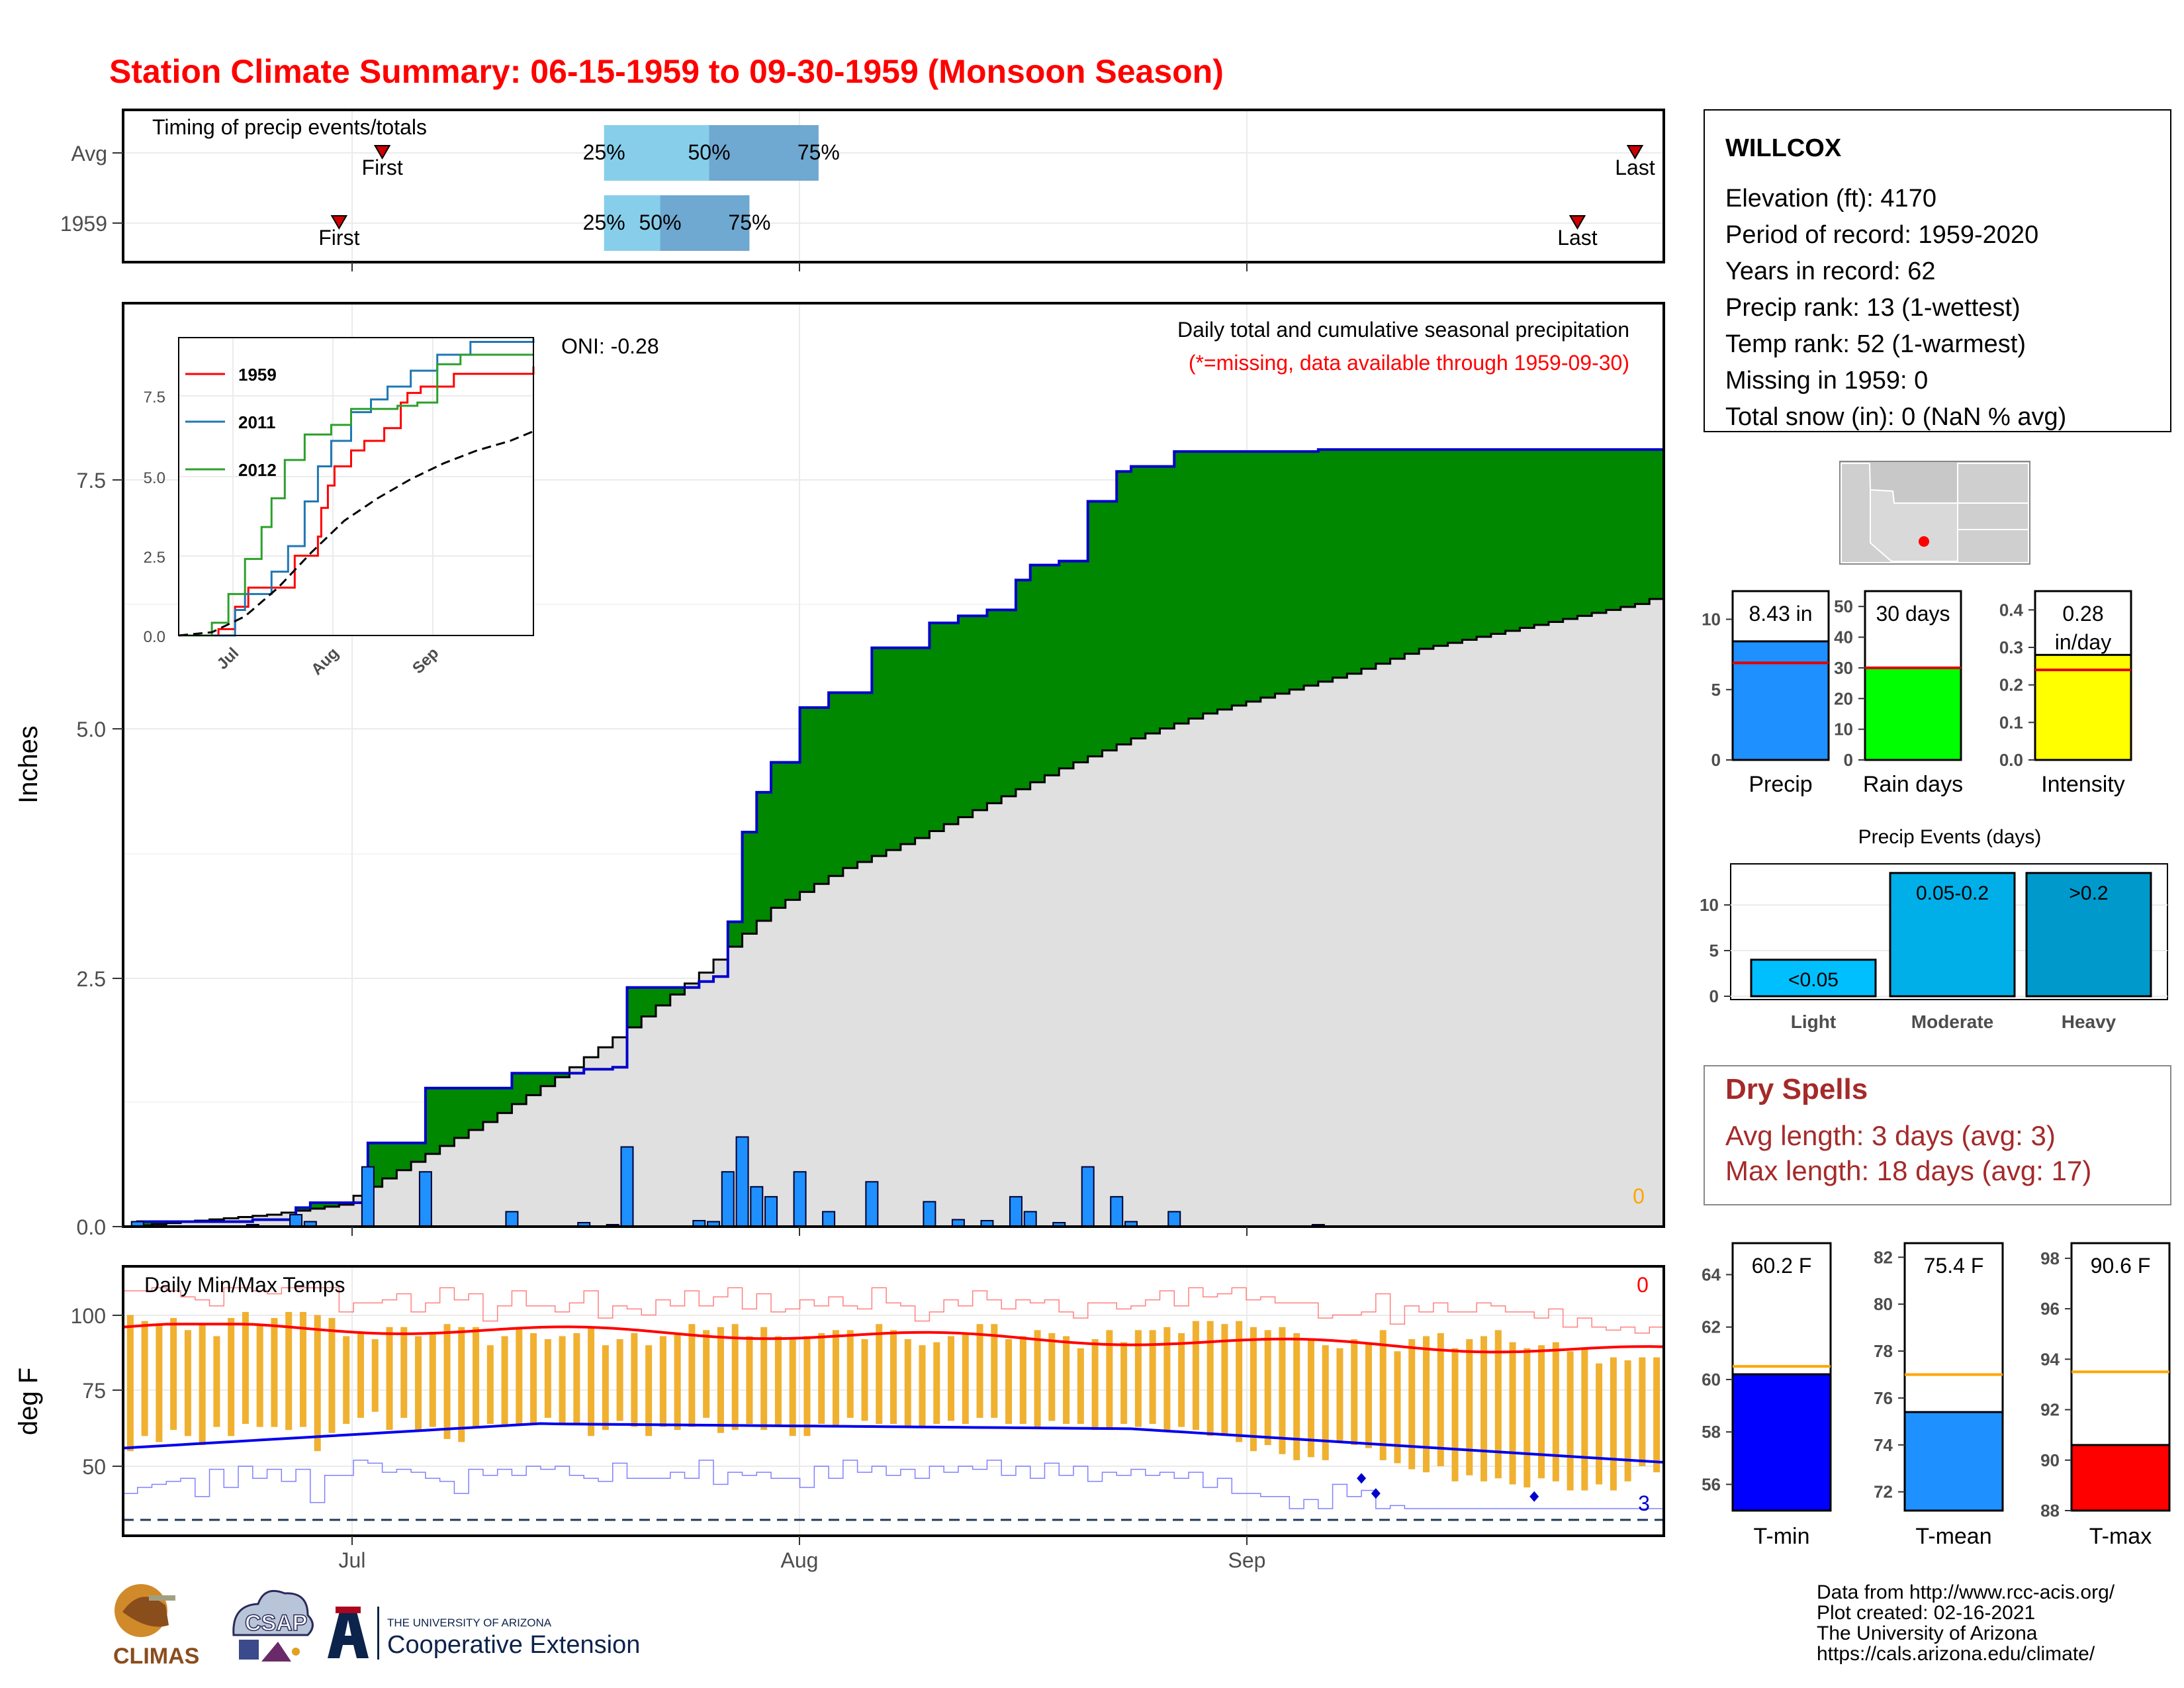 The width and height of the screenshot is (2184, 1688). Describe the element at coordinates (1578, 238) in the screenshot. I see `timing-label-last-1959: Last` at that location.